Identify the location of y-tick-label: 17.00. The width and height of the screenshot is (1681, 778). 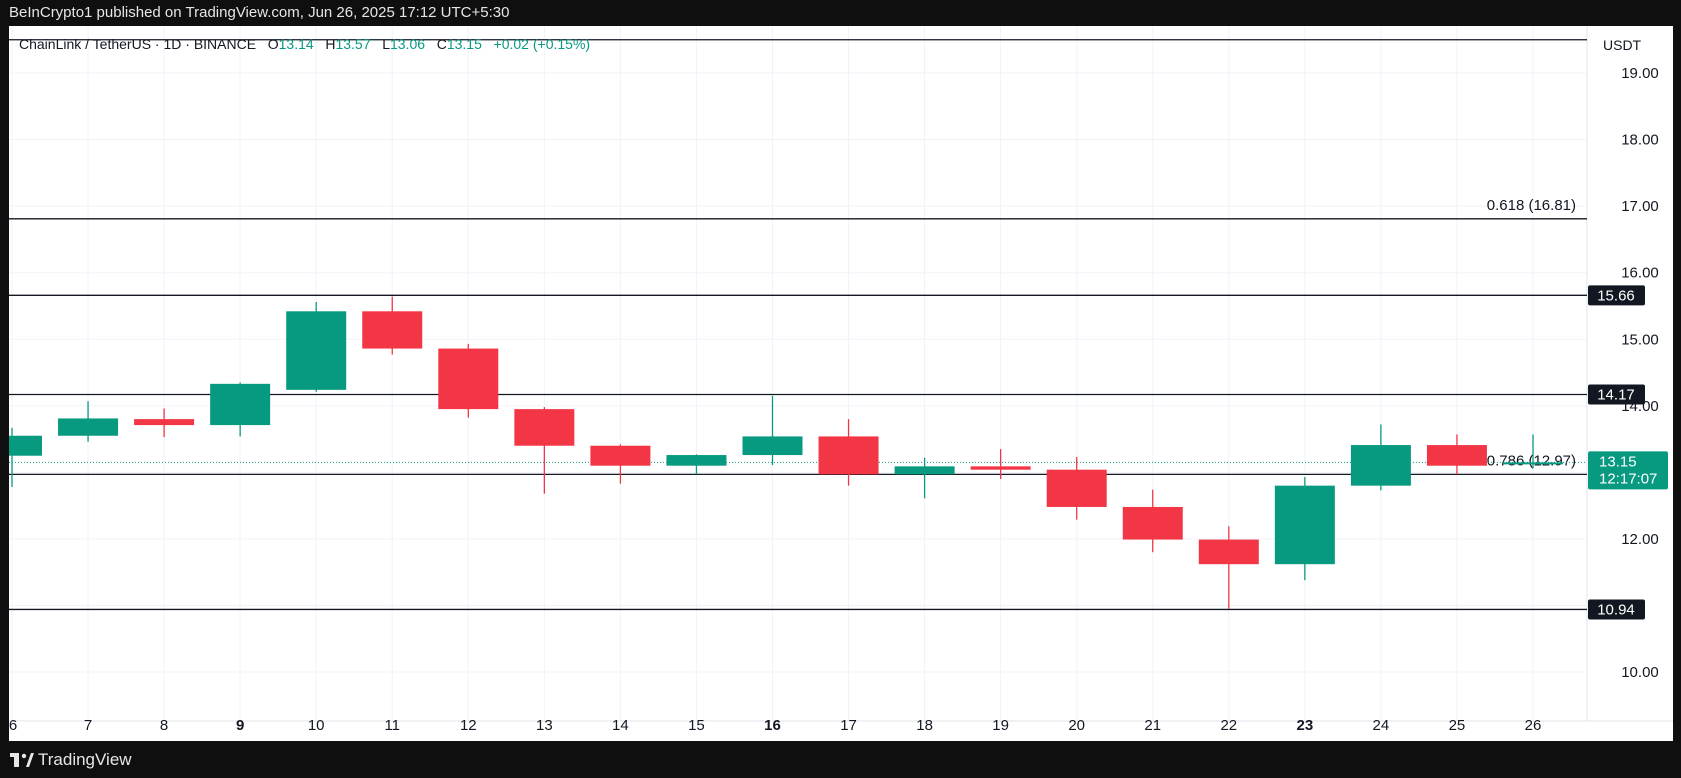
(1640, 206).